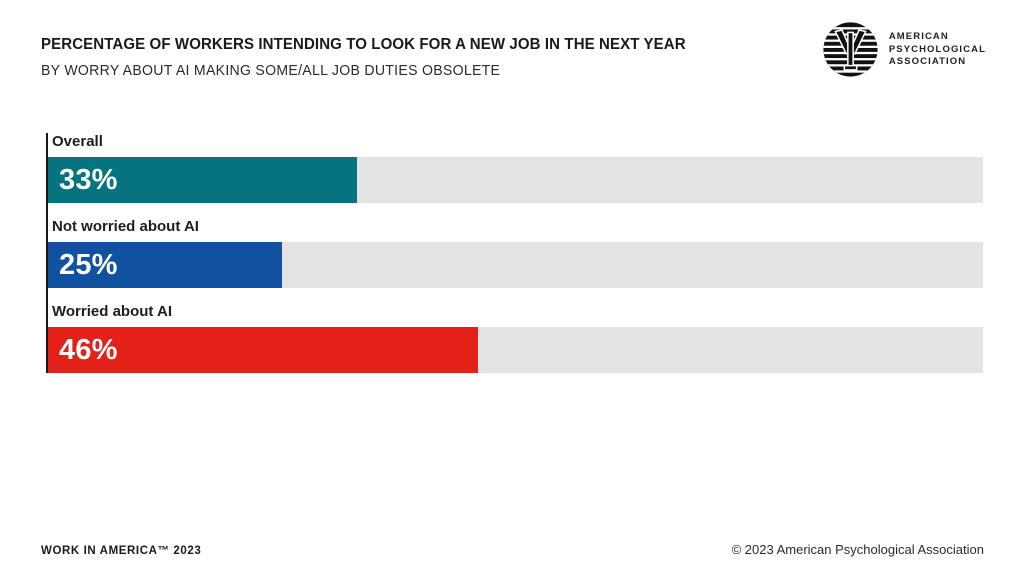 This screenshot has width=1024, height=576. What do you see at coordinates (88, 349) in the screenshot?
I see `bar-value-label: 46%` at bounding box center [88, 349].